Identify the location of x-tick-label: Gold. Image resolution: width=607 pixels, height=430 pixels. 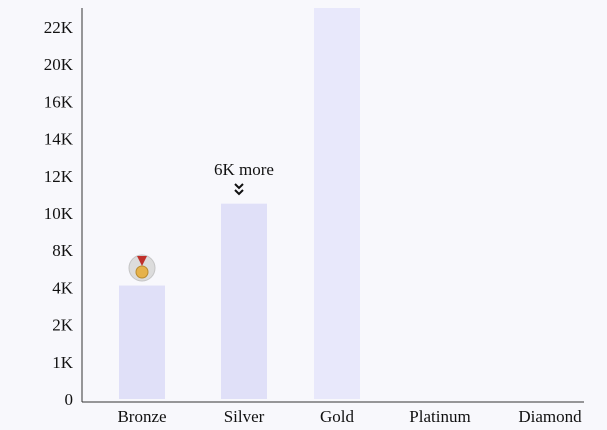
(337, 416).